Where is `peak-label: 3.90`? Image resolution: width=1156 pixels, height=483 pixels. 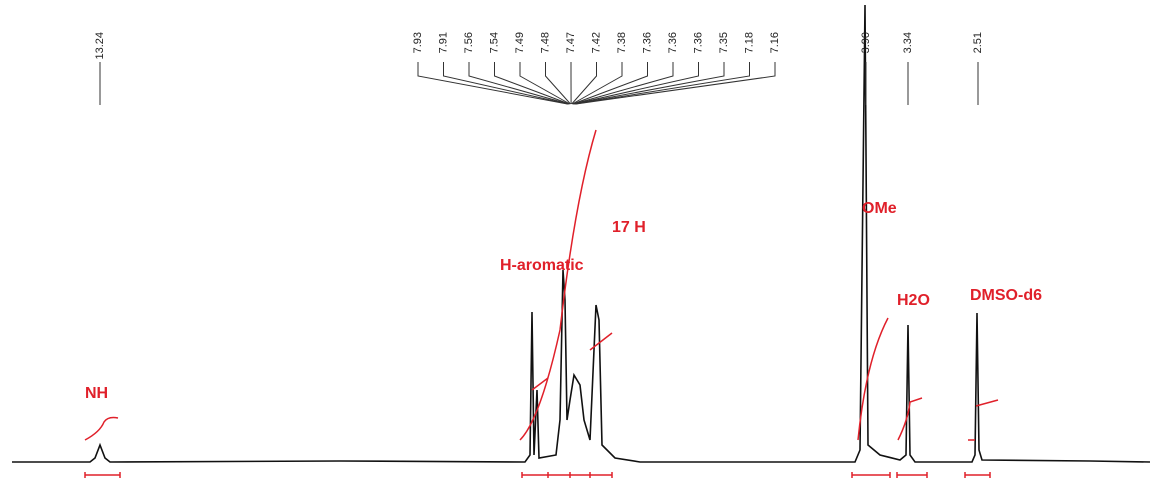
peak-label: 3.90 is located at coordinates (866, 42).